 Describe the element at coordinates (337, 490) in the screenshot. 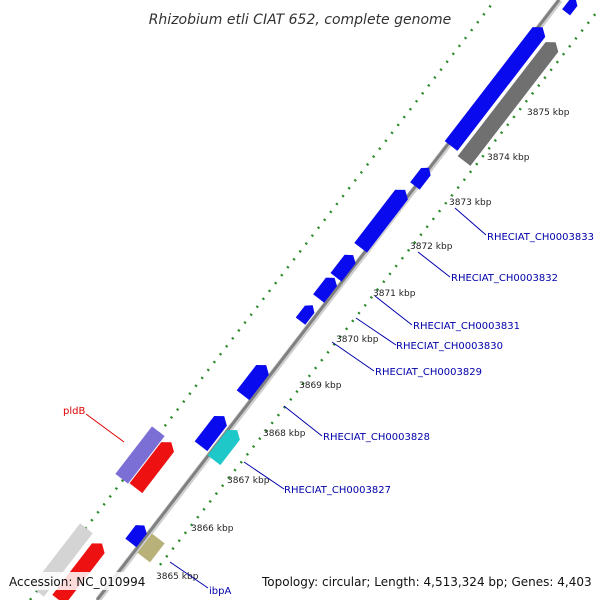

I see `gene-label-ch3827: RHECIAT_CH0003827` at that location.